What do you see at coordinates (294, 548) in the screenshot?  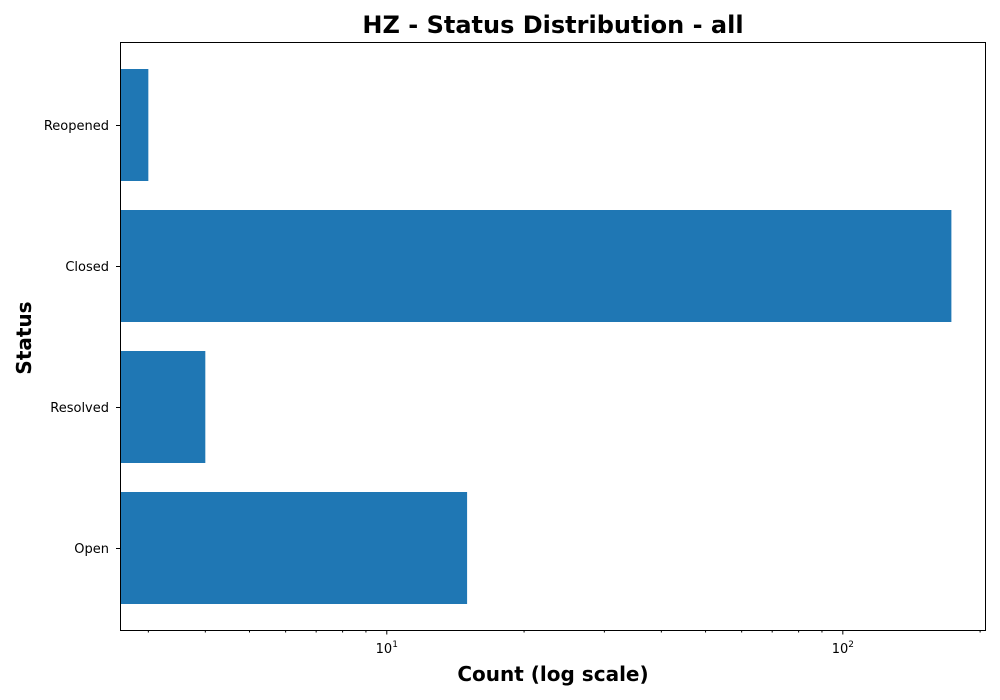 I see `bar-open` at bounding box center [294, 548].